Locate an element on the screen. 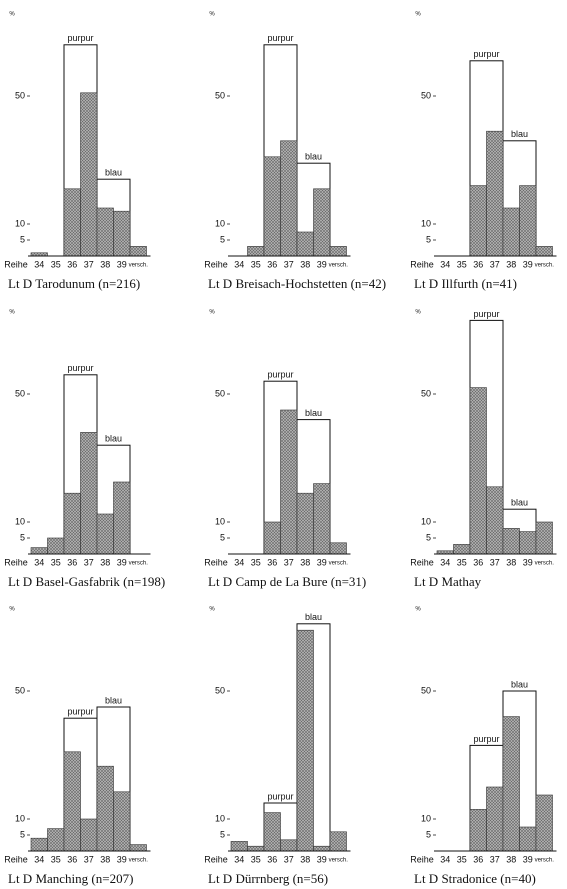  chart-title: Lt D Basel-Gasfabrik (n=198) is located at coordinates (86, 581).